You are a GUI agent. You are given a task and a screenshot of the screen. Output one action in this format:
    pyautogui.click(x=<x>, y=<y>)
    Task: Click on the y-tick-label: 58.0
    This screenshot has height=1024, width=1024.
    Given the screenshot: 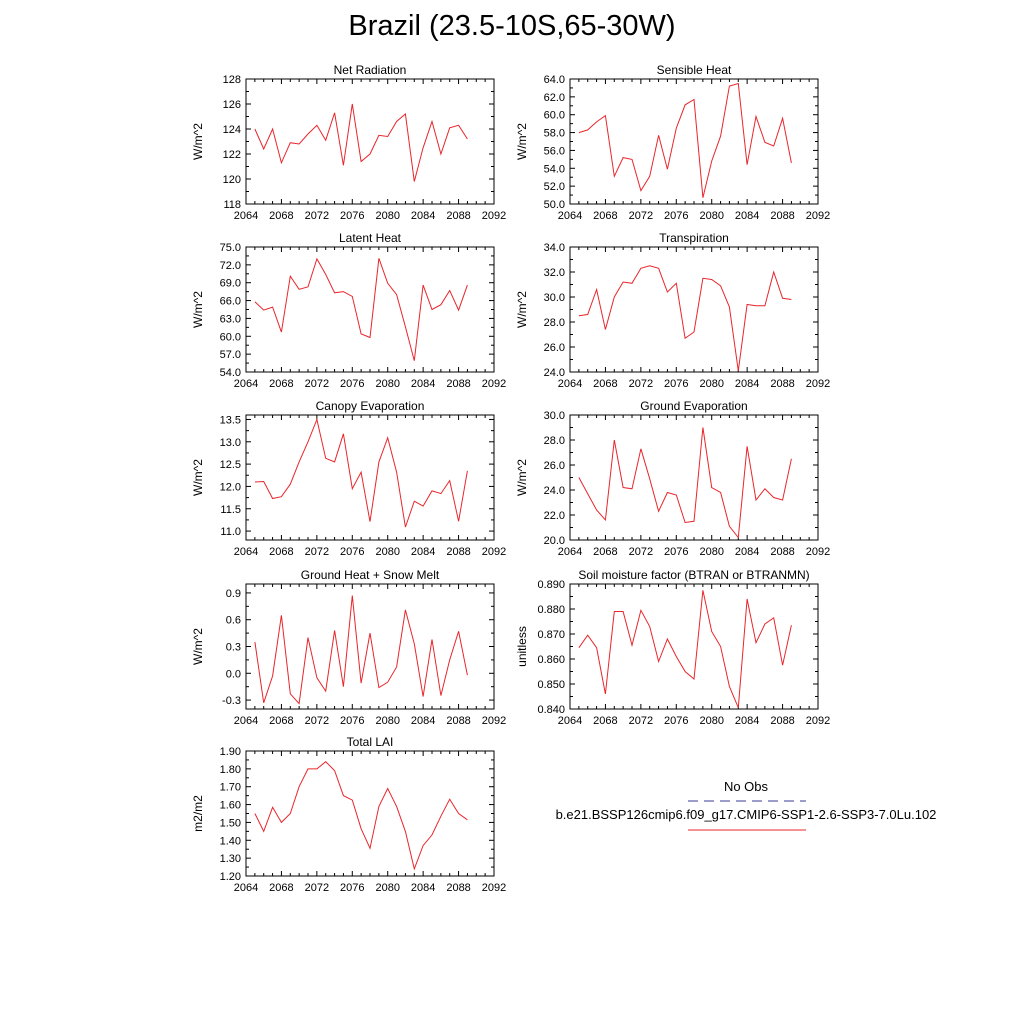 What is the action you would take?
    pyautogui.click(x=554, y=134)
    